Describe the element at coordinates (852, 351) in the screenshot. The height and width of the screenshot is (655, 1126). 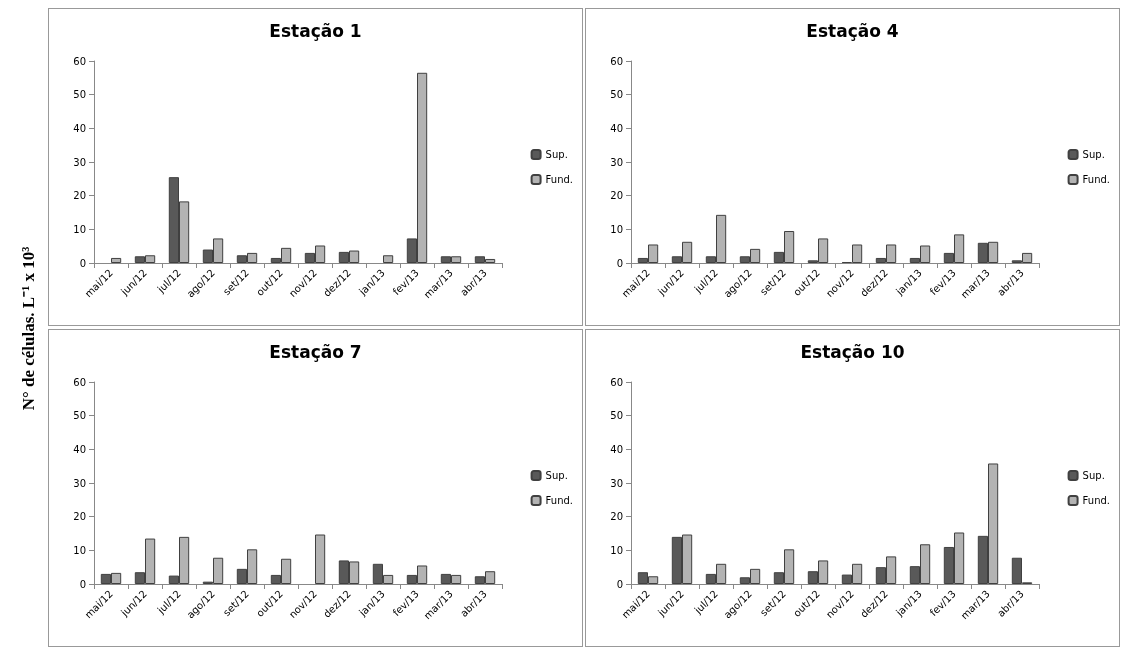
I see `chart-title: Estação 10` at that location.